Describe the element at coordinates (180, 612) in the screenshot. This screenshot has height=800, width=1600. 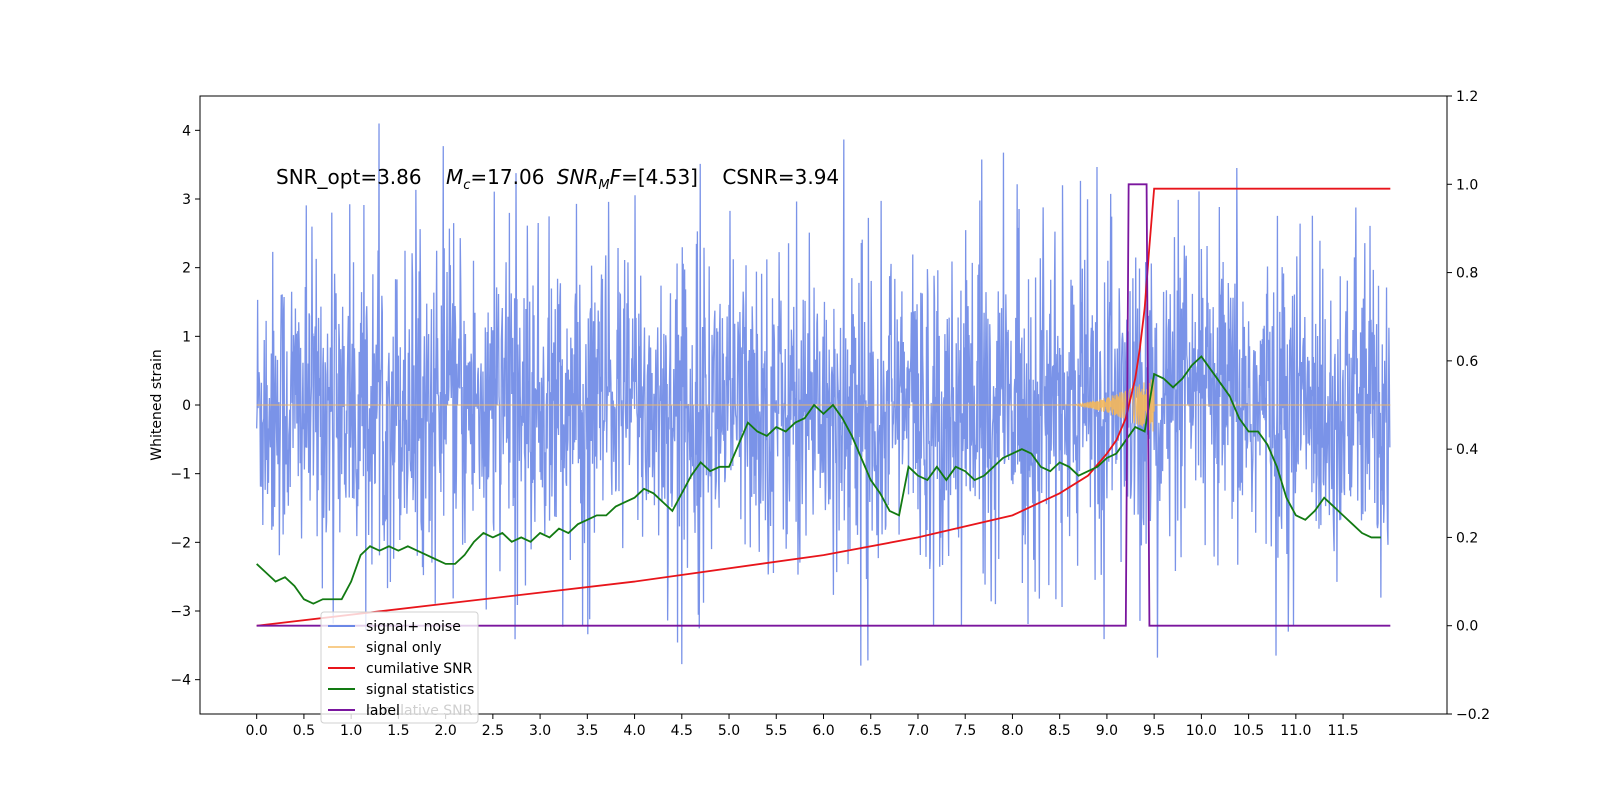
I see `y-tick-label: −3` at that location.